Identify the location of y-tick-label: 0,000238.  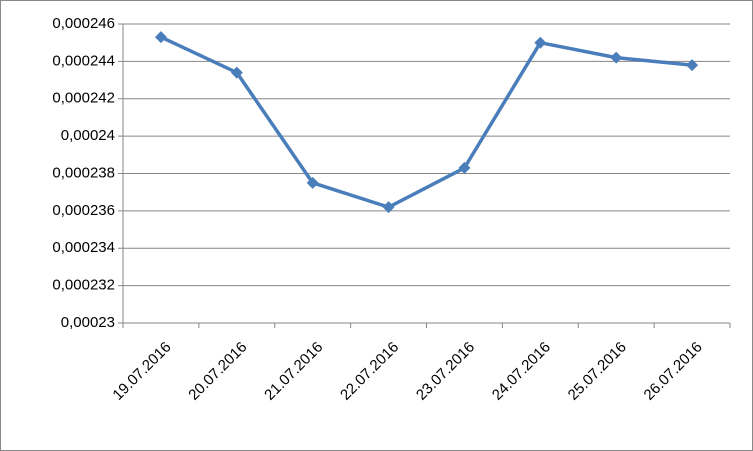
(83, 172).